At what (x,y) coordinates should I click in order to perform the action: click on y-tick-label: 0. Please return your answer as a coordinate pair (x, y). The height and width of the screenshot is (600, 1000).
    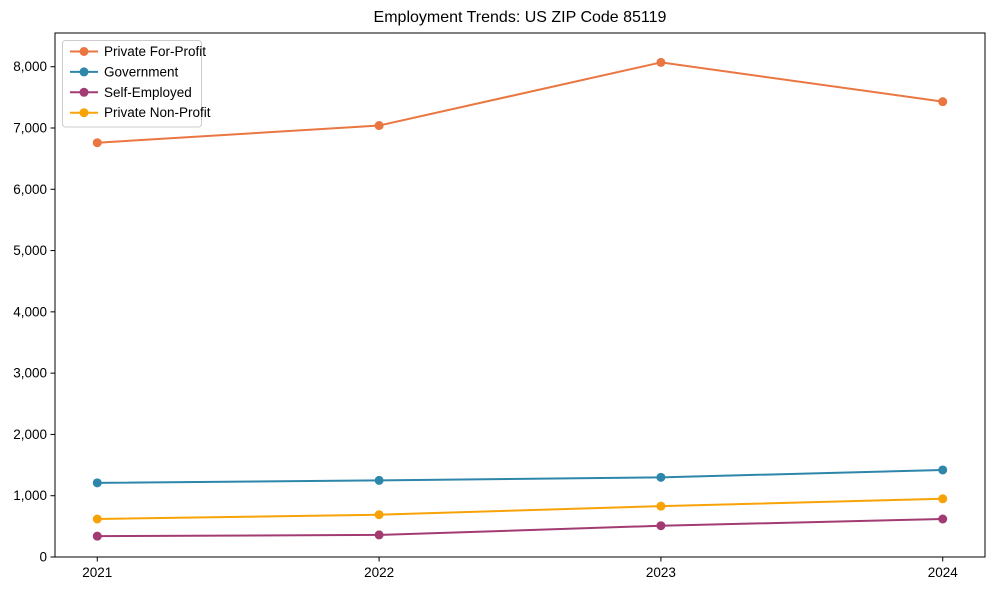
    Looking at the image, I should click on (43, 557).